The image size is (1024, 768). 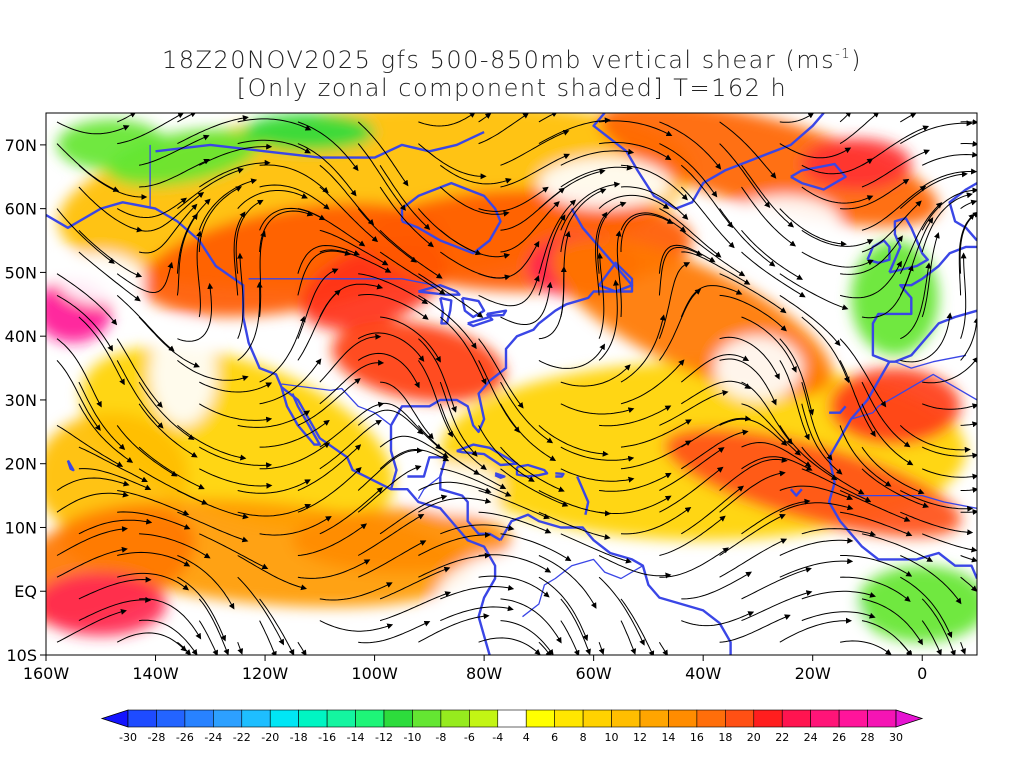 I want to click on colorbar-label: 30, so click(x=896, y=737).